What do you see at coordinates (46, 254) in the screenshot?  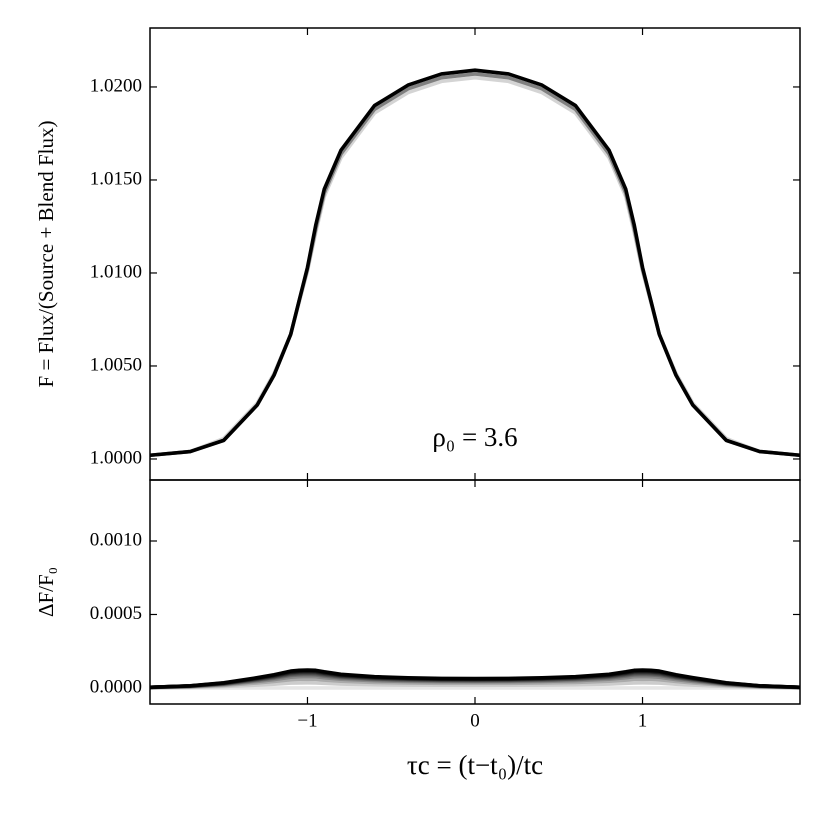 I see `y-axis-label: F = Flux/(Source + Blend Flux)` at bounding box center [46, 254].